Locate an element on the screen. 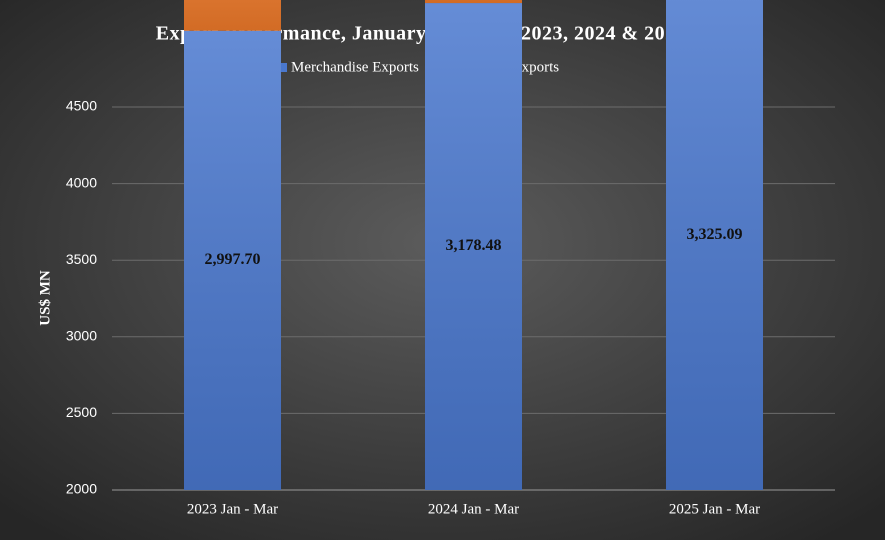 The height and width of the screenshot is (540, 885). legend-swatch is located at coordinates (282, 67).